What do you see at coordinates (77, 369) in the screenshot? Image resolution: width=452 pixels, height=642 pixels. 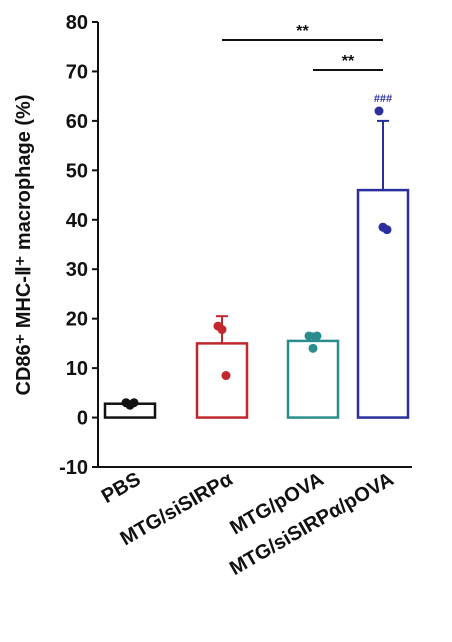 I see `y-tick-label: 10` at bounding box center [77, 369].